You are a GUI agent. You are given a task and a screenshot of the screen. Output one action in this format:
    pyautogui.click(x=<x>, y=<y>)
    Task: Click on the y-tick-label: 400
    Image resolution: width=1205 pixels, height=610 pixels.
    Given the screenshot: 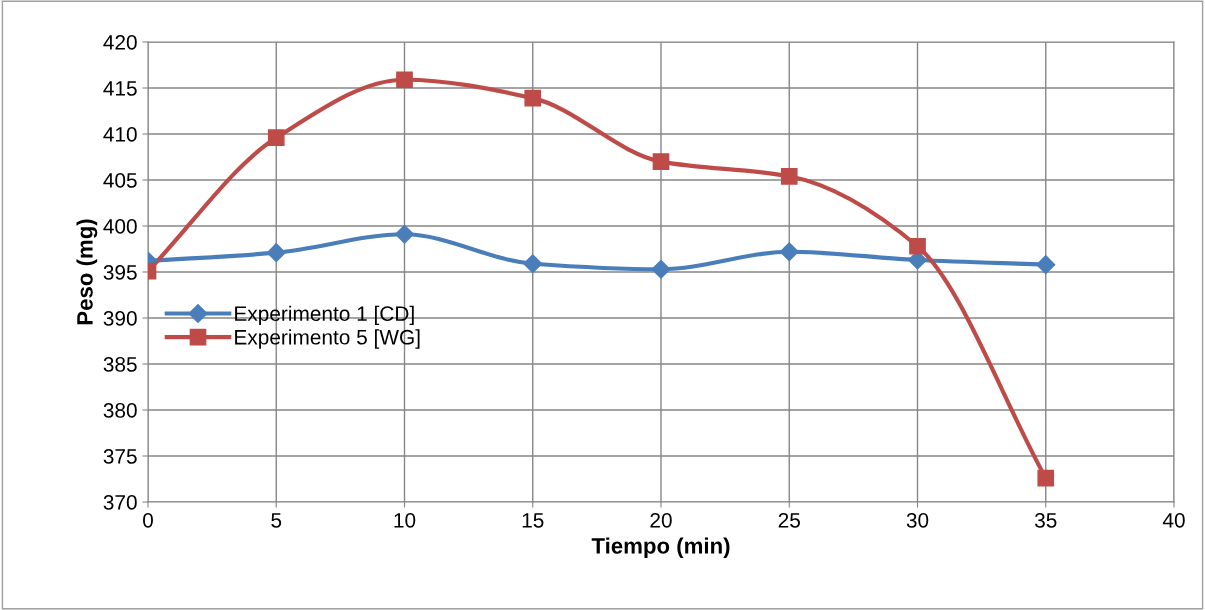 What is the action you would take?
    pyautogui.click(x=120, y=226)
    